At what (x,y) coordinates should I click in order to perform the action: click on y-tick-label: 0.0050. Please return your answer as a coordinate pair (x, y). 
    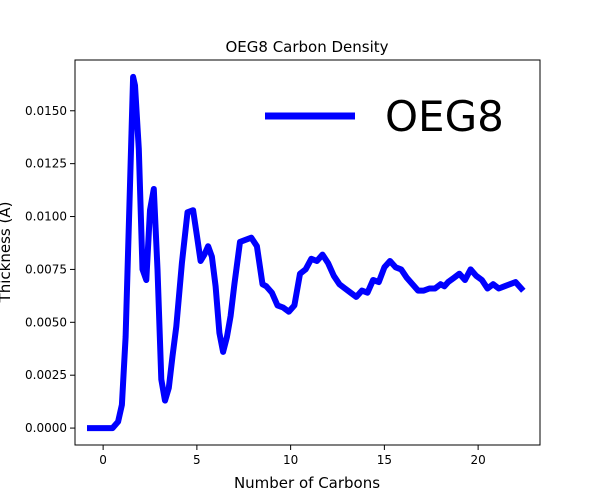
    Looking at the image, I should click on (46, 322).